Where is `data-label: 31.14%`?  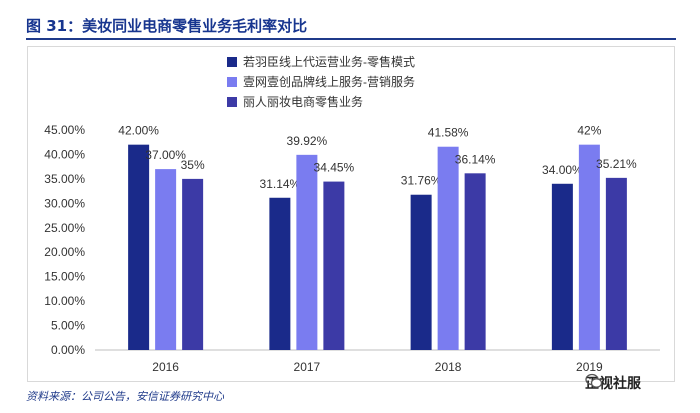 data-label: 31.14% is located at coordinates (280, 184).